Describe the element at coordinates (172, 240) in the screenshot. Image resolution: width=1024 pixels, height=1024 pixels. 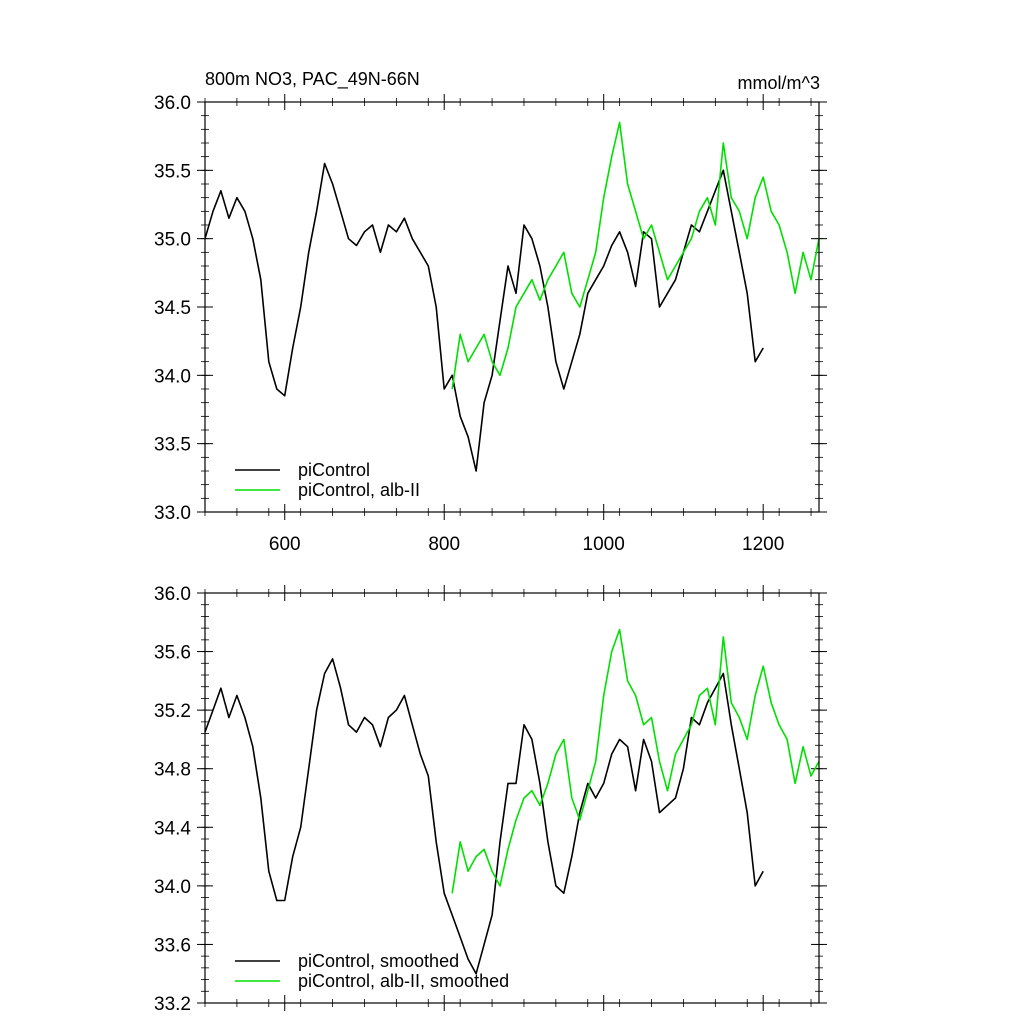
I see `y-tick-label: 35.0` at that location.